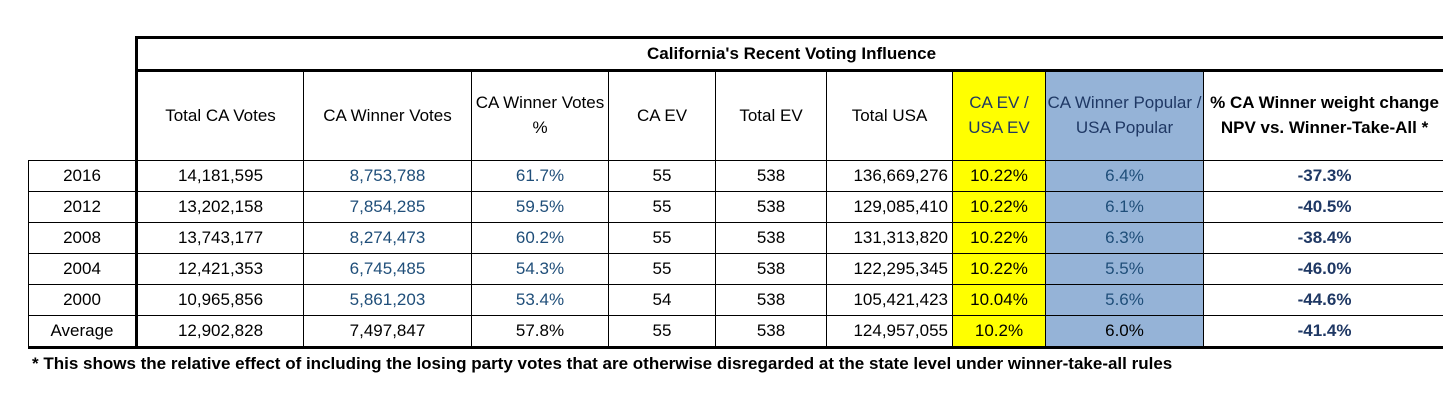  Describe the element at coordinates (540, 300) in the screenshot. I see `cell-ca-winner-pct: 53.4%` at that location.